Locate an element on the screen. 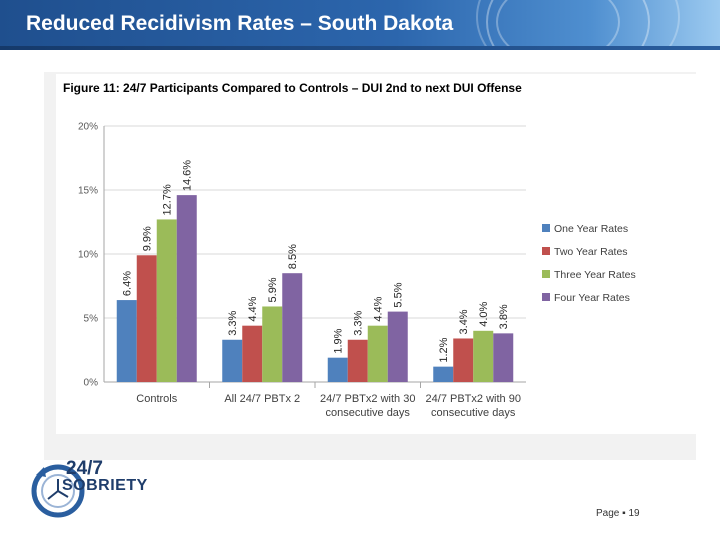  sobriety-logo: 24/7 SOBRIETY is located at coordinates (98, 491).